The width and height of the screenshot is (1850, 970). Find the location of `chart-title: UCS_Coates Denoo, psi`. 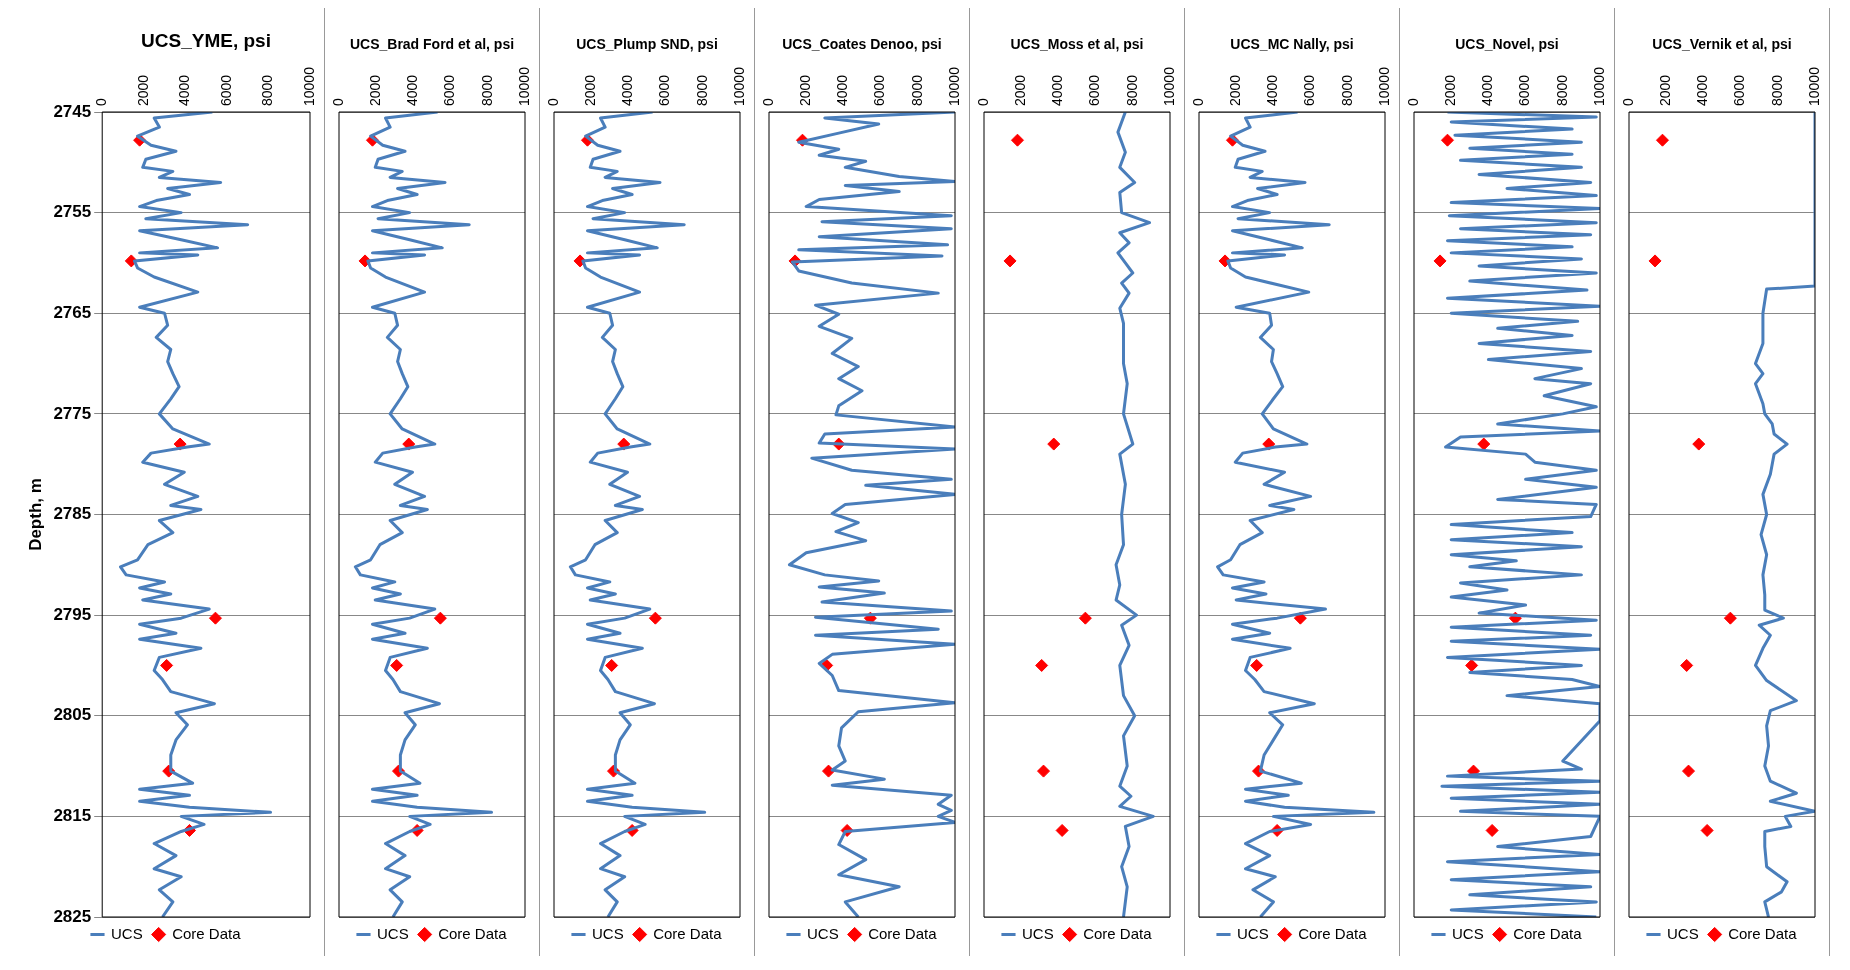

chart-title: UCS_Coates Denoo, psi is located at coordinates (862, 44).